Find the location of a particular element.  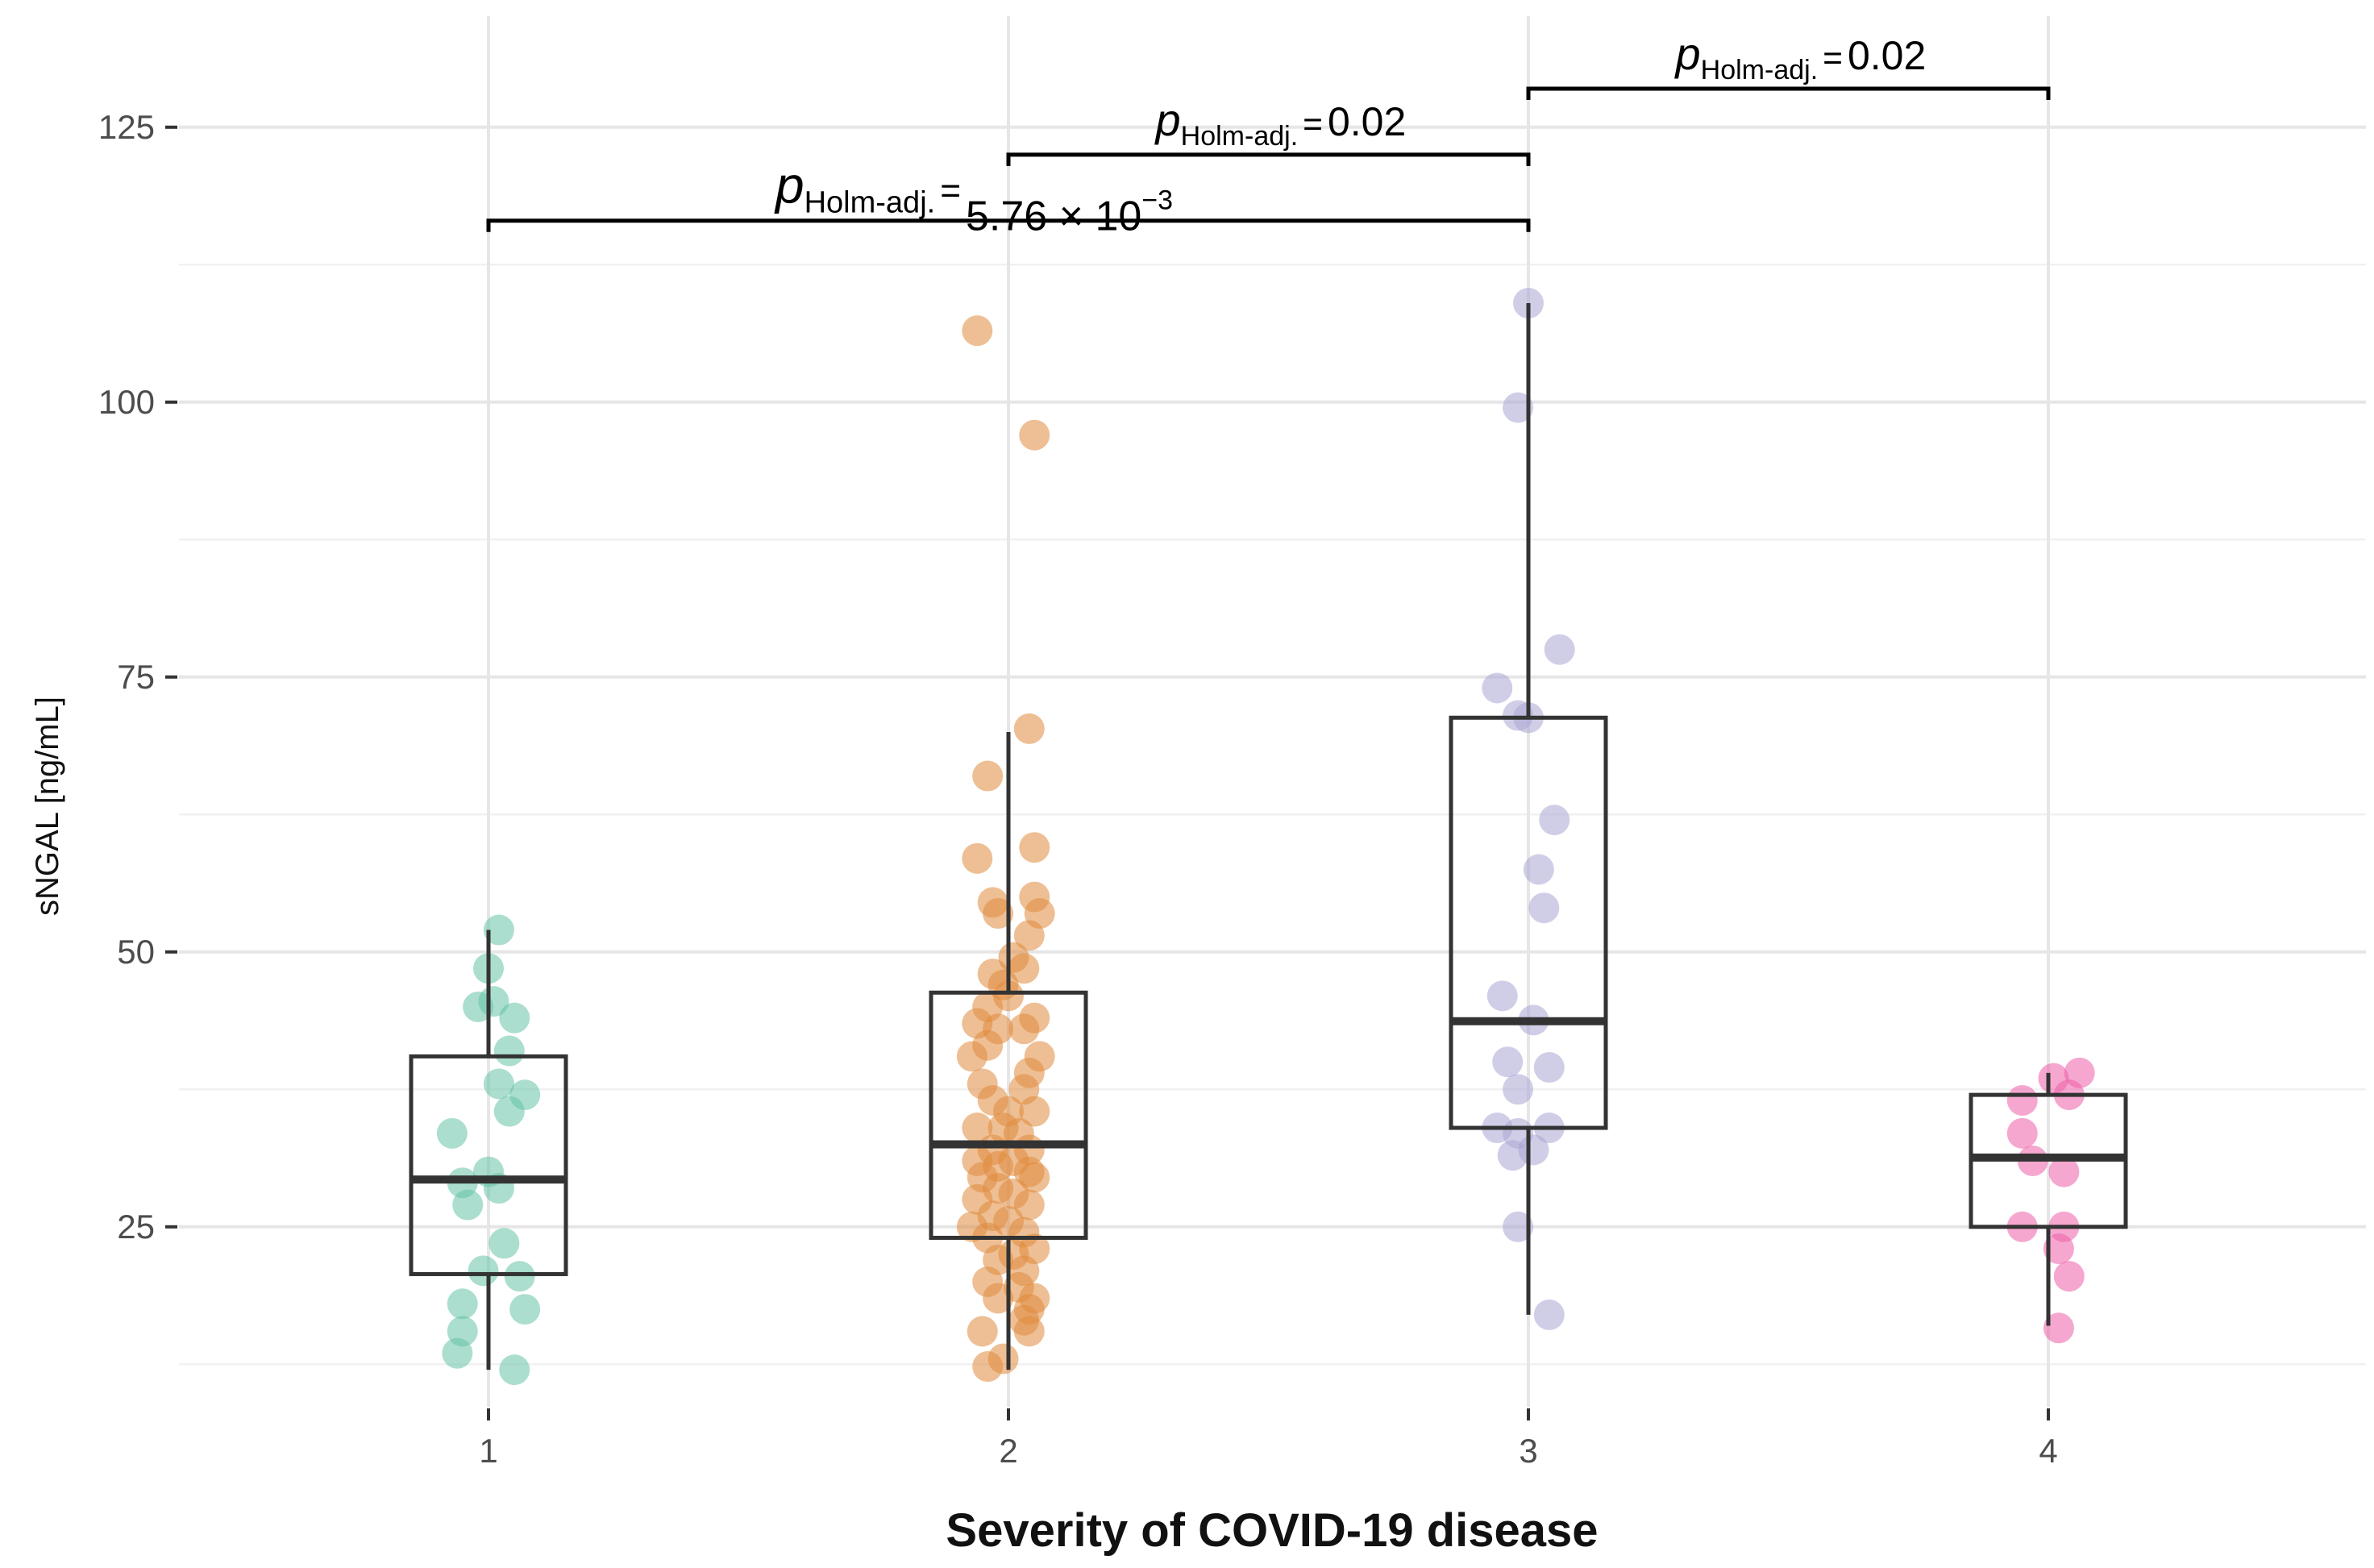

y-axis-title: sNGAL [ng/mL] is located at coordinates (47, 806).